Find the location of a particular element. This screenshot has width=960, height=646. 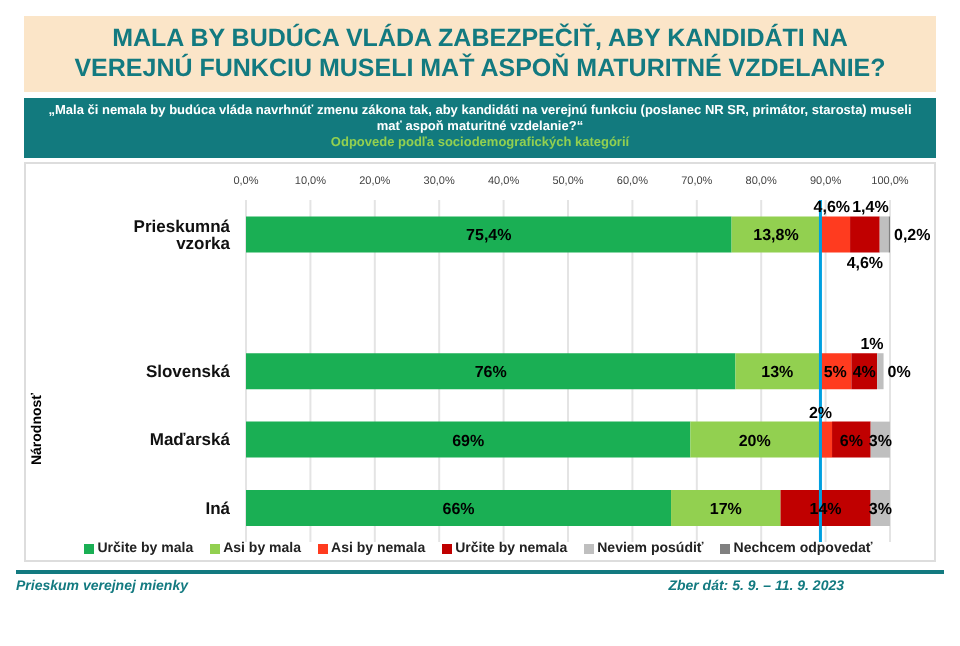

y-tick-label: Slovenská is located at coordinates (188, 371).